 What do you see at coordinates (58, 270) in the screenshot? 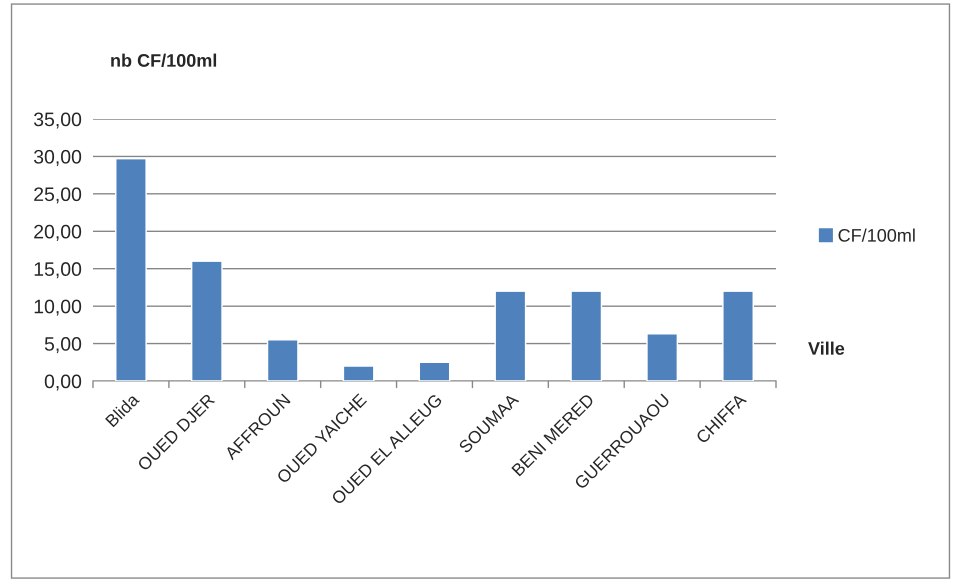
I see `y-tick-label: 15,00` at bounding box center [58, 270].